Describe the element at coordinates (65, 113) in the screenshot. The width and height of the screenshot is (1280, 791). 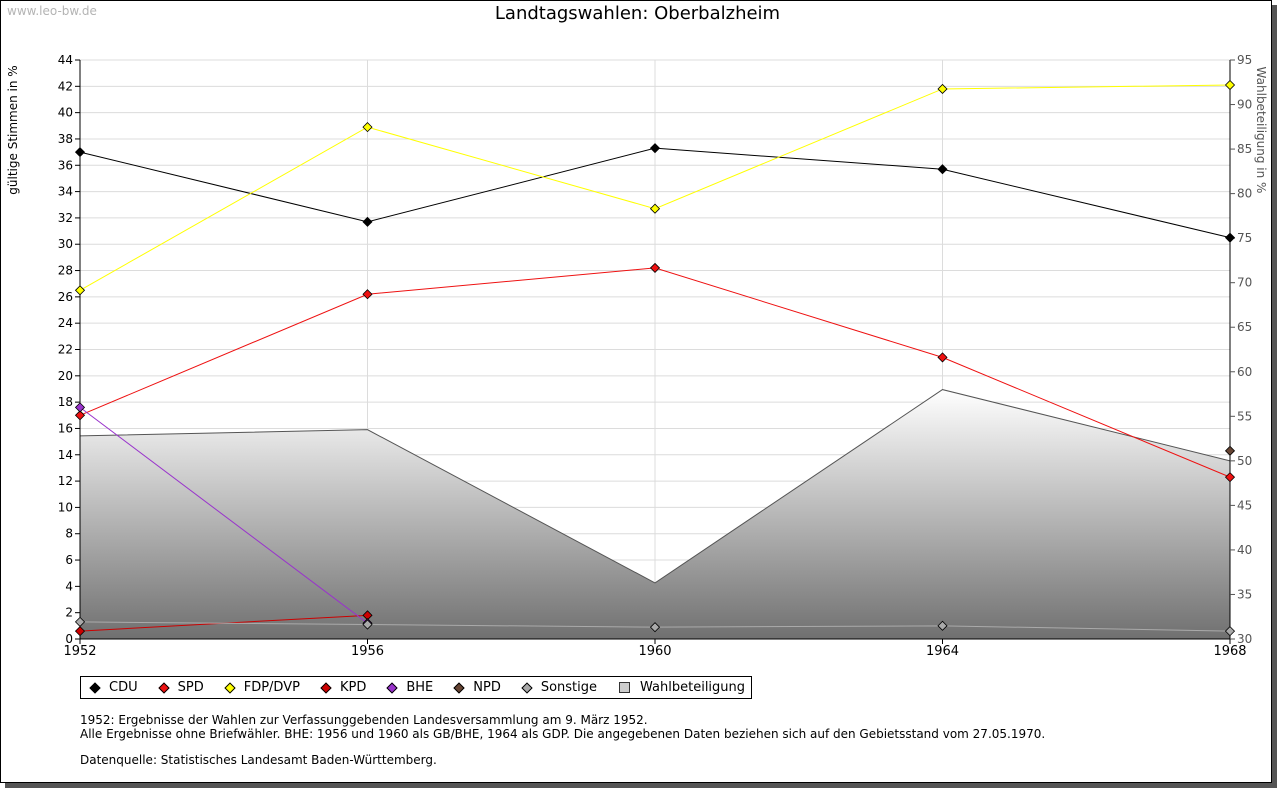
I see `y-left-tick-label: 40` at that location.